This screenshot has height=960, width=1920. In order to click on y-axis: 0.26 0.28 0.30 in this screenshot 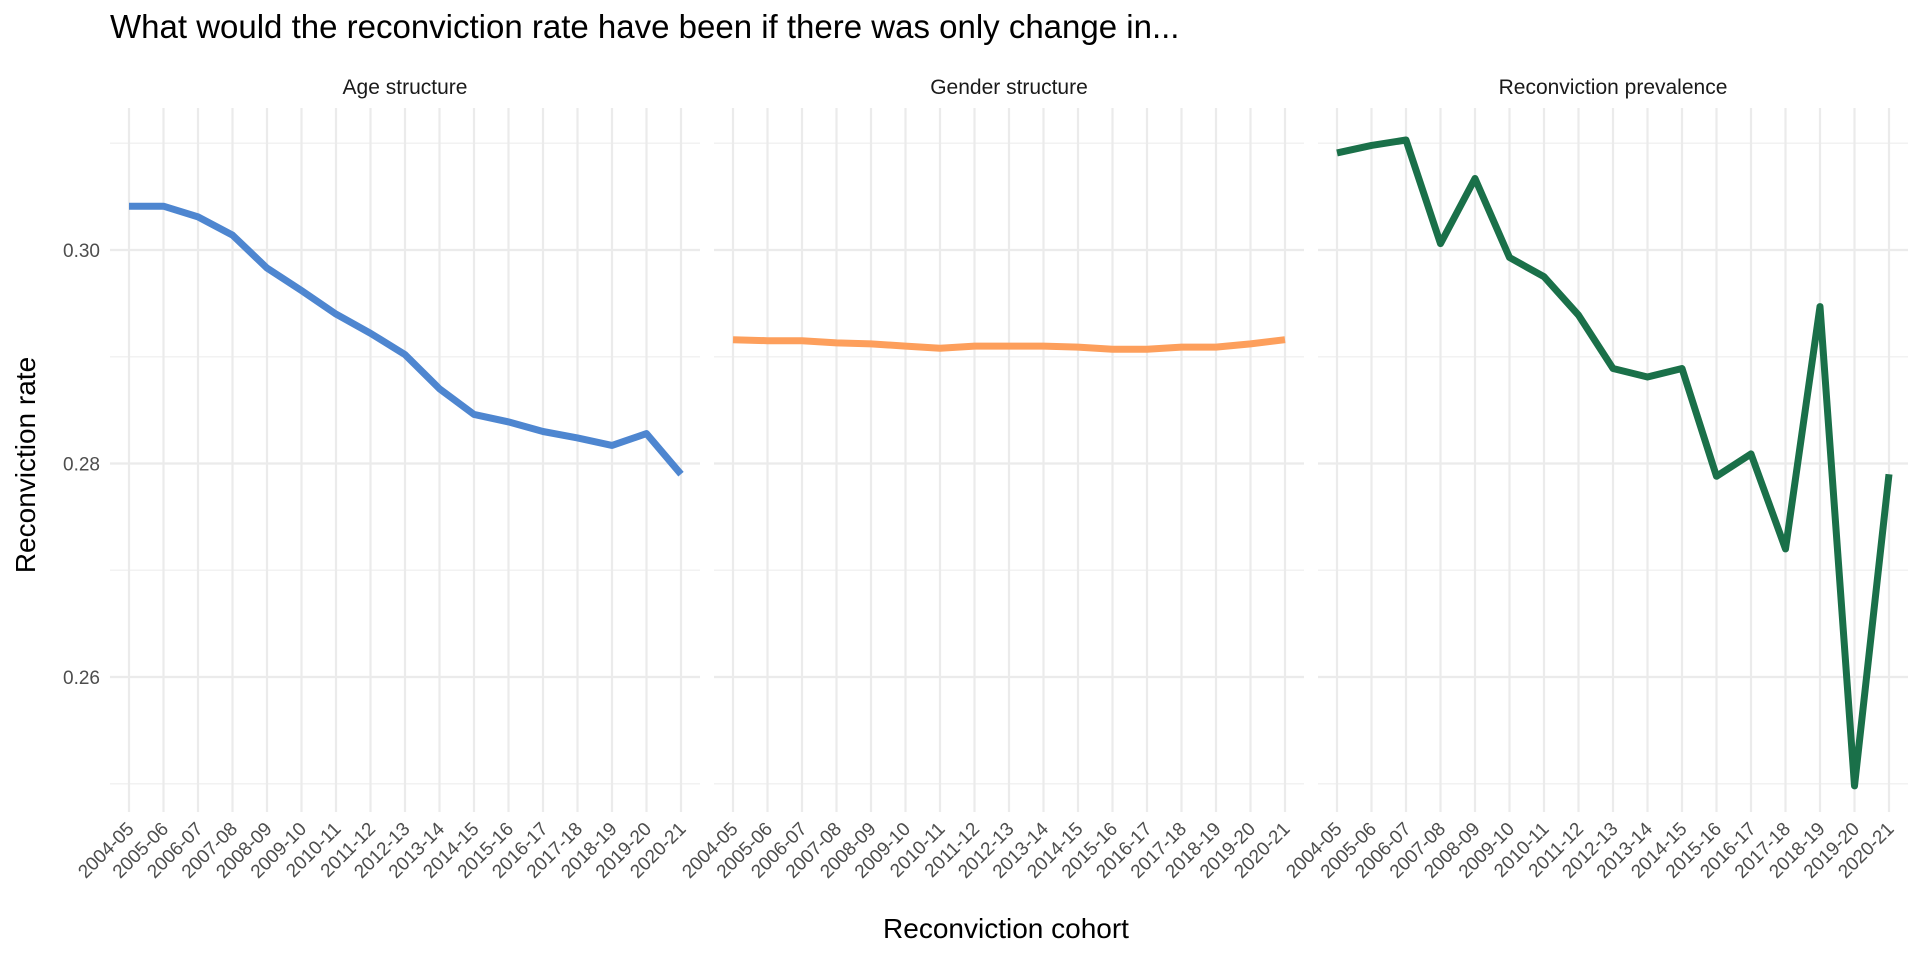, I will do `click(81, 465)`.